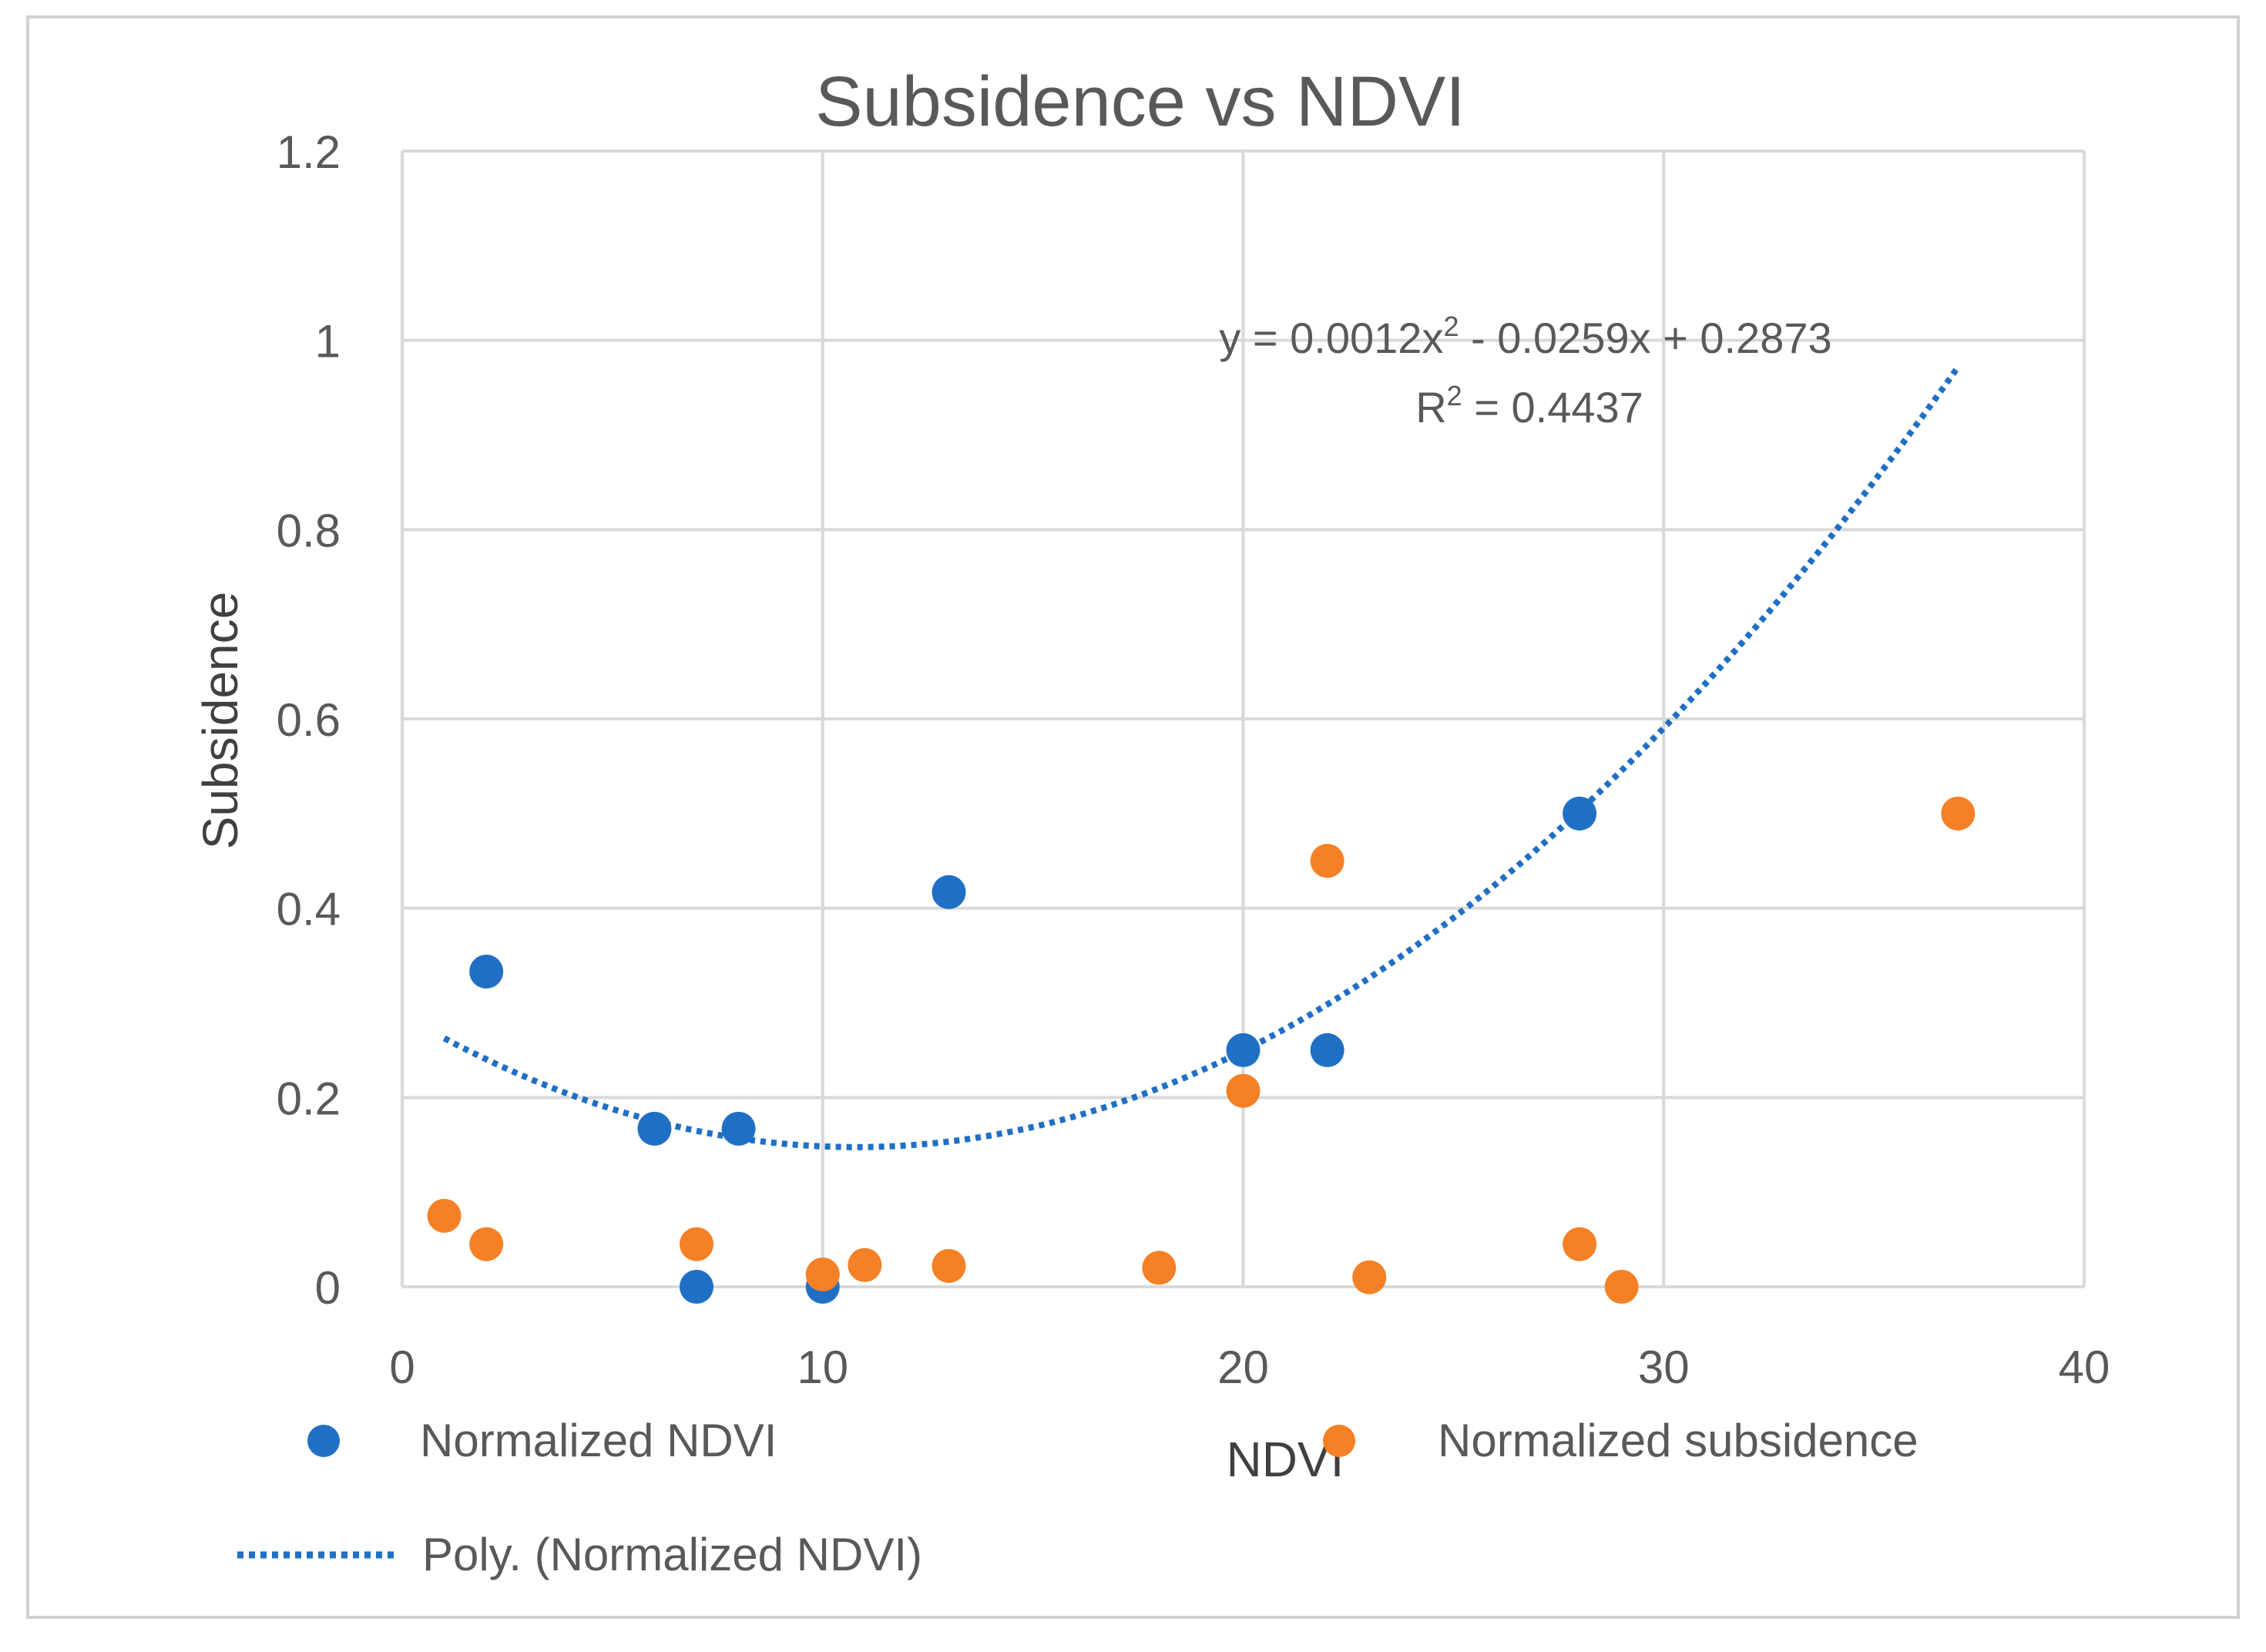 The image size is (2266, 1652). I want to click on r2-prefix: R, so click(1430, 407).